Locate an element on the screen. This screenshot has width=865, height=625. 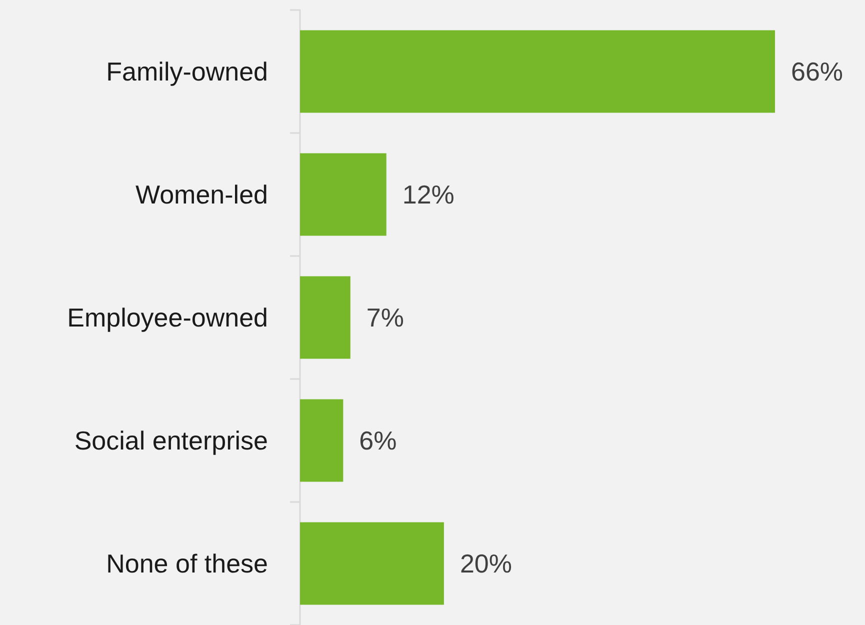
data-label: 7% is located at coordinates (385, 317).